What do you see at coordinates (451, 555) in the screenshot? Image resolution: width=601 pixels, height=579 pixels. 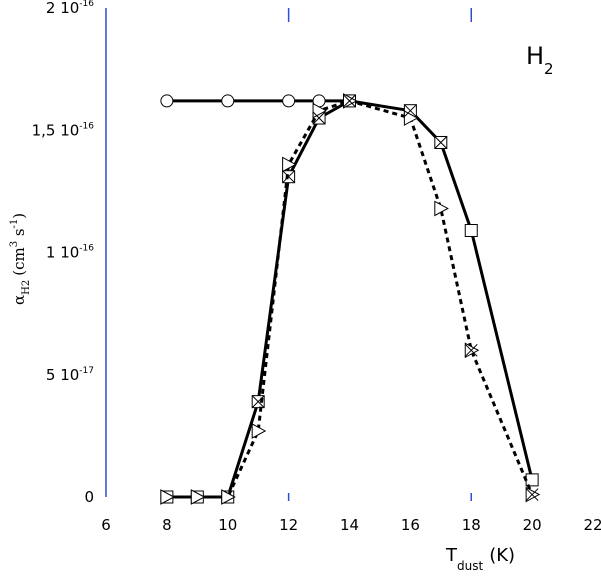 I see `x-axis-title-main: T` at bounding box center [451, 555].